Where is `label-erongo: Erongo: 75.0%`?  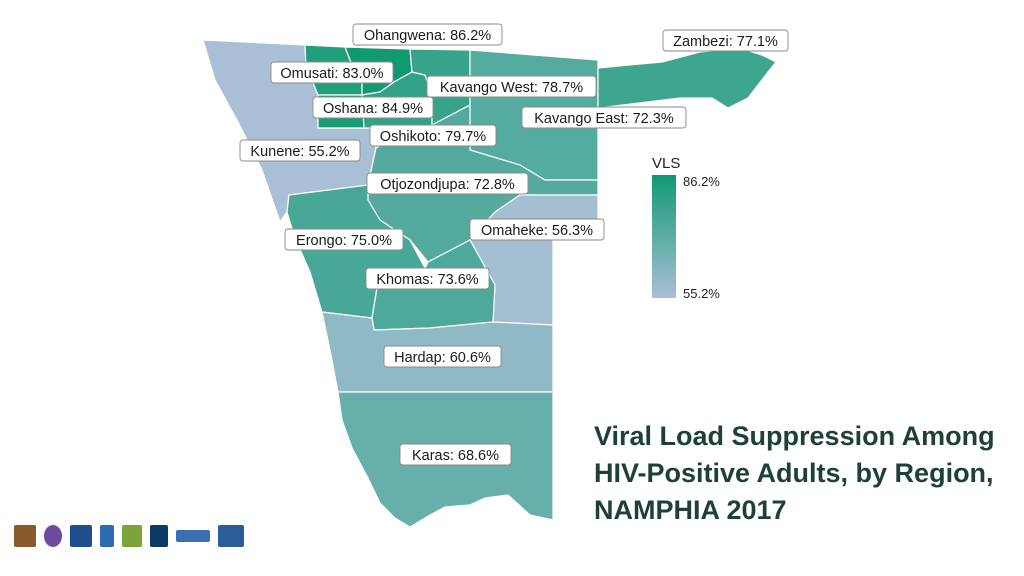
label-erongo: Erongo: 75.0% is located at coordinates (344, 239).